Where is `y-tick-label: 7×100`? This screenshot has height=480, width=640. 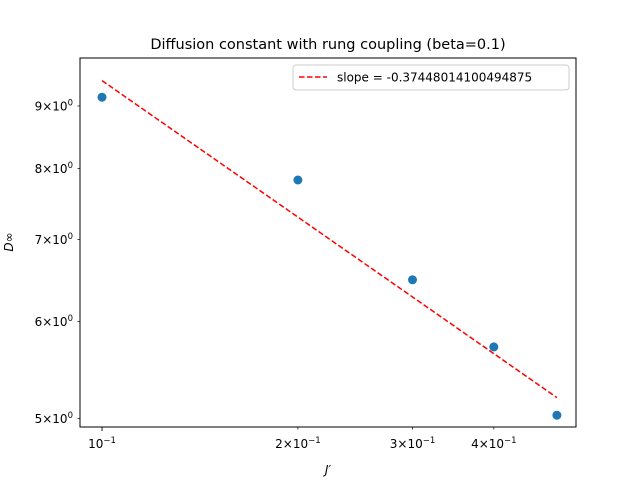
y-tick-label: 7×100 is located at coordinates (54, 239).